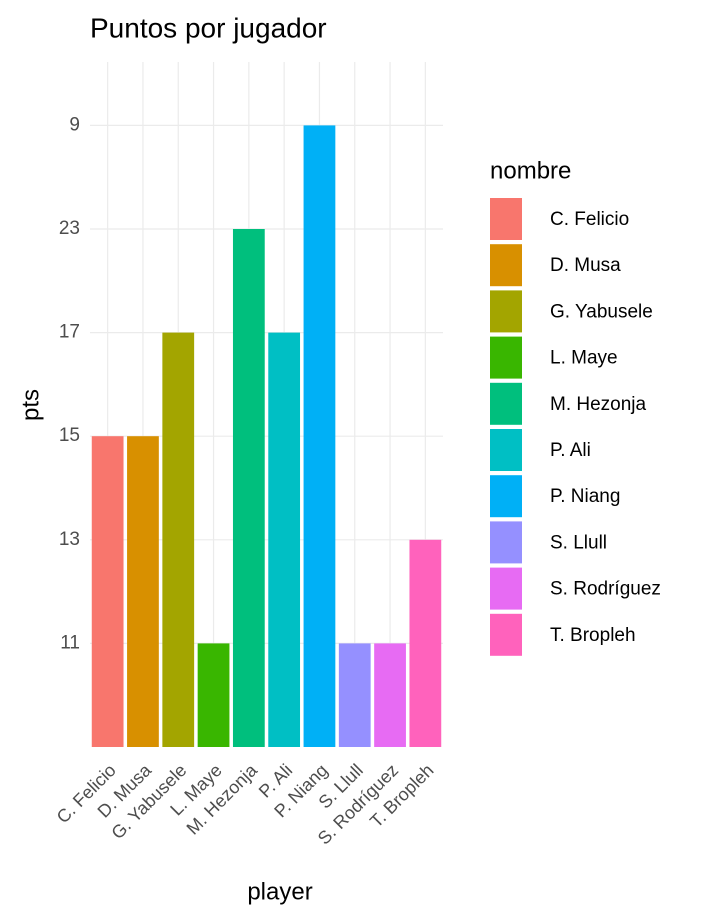 This screenshot has width=720, height=921. Describe the element at coordinates (598, 404) in the screenshot. I see `legend-label: M. Hezonja` at that location.